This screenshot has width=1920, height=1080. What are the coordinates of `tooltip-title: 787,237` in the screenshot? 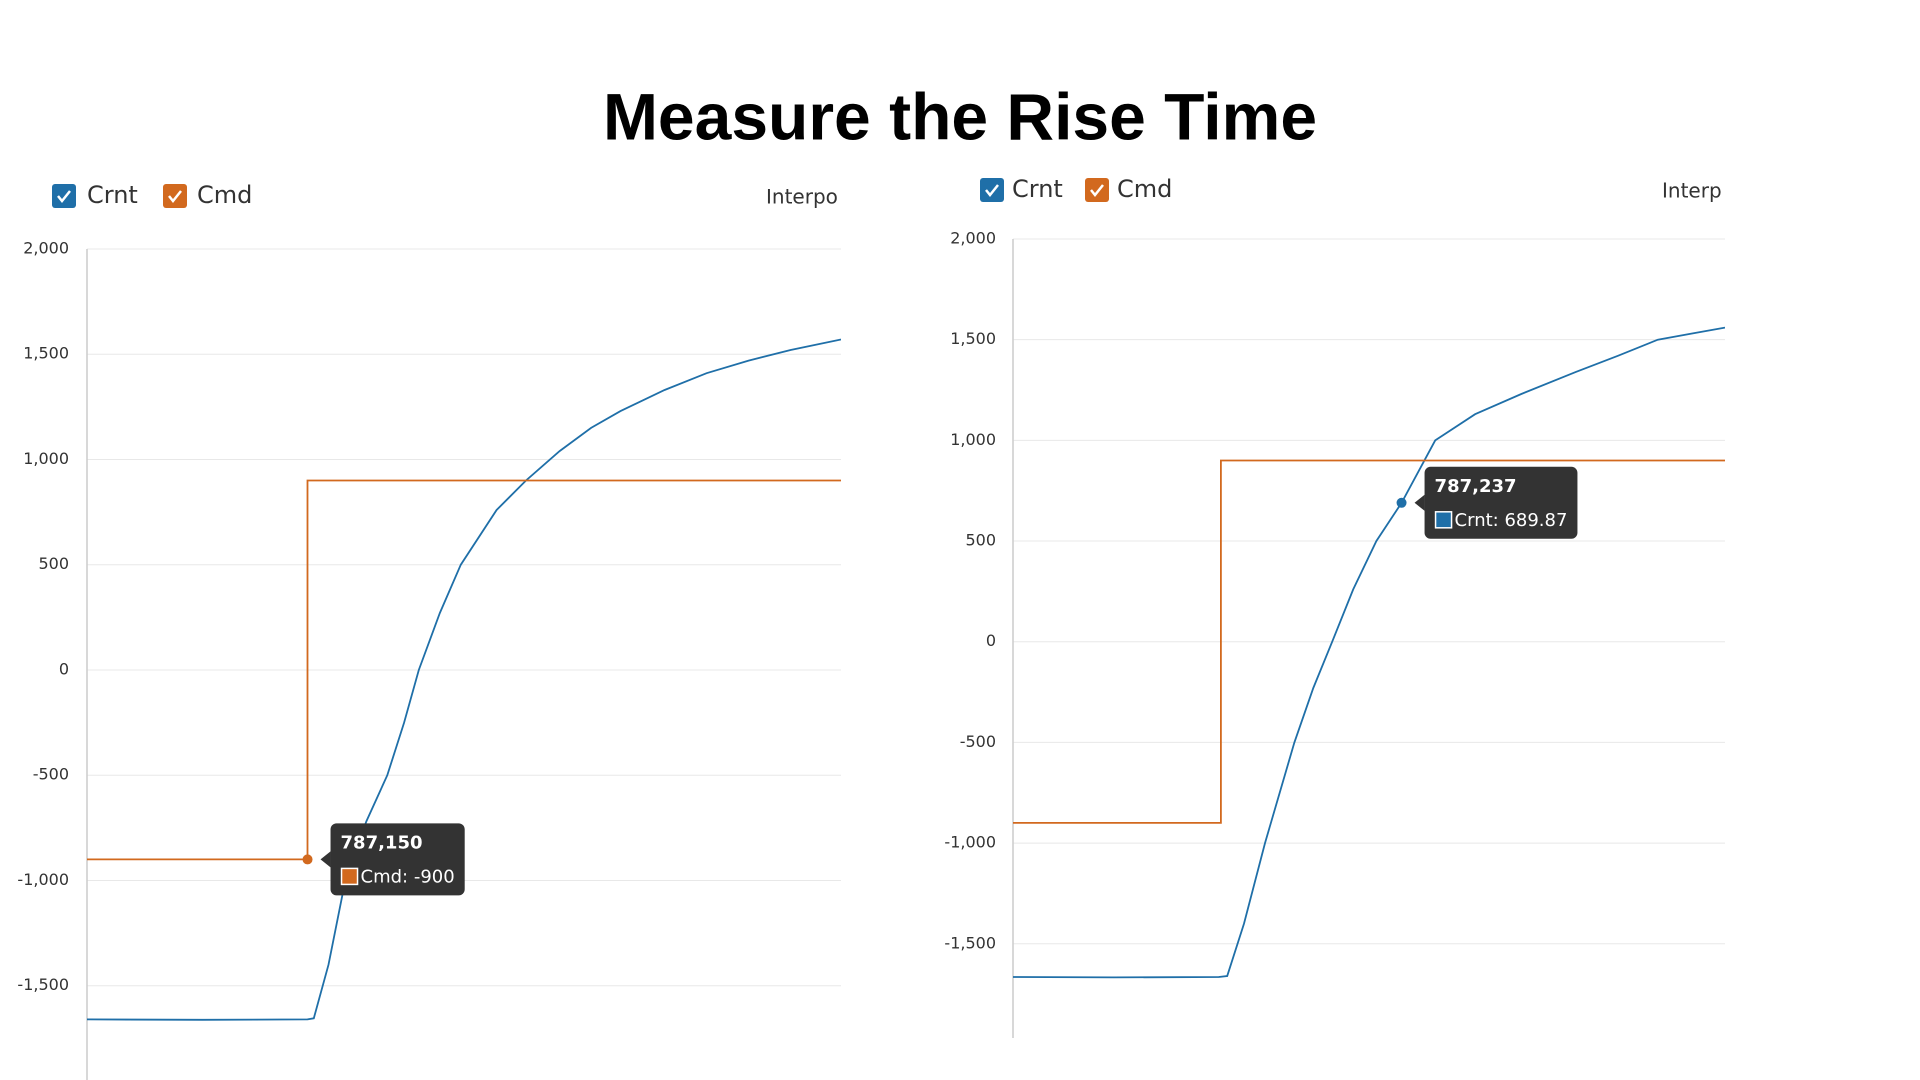 It's located at (1476, 486).